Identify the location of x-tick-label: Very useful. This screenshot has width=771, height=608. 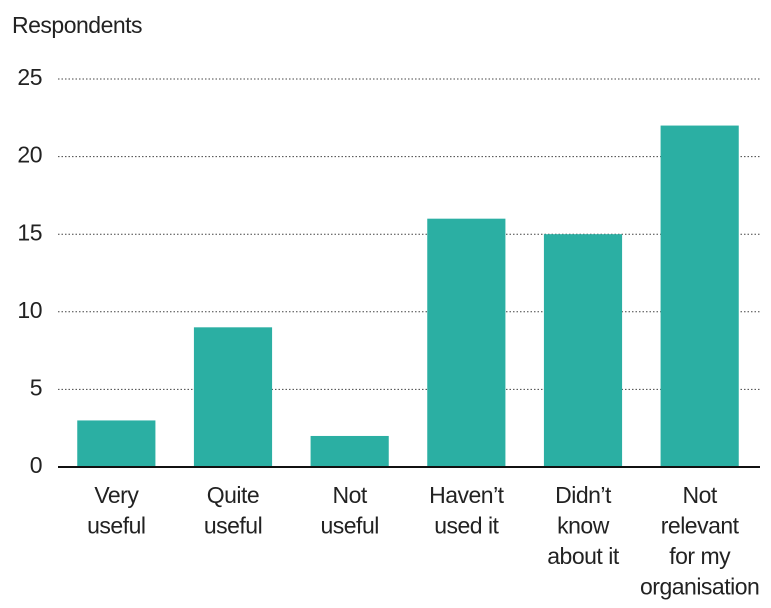
(116, 510).